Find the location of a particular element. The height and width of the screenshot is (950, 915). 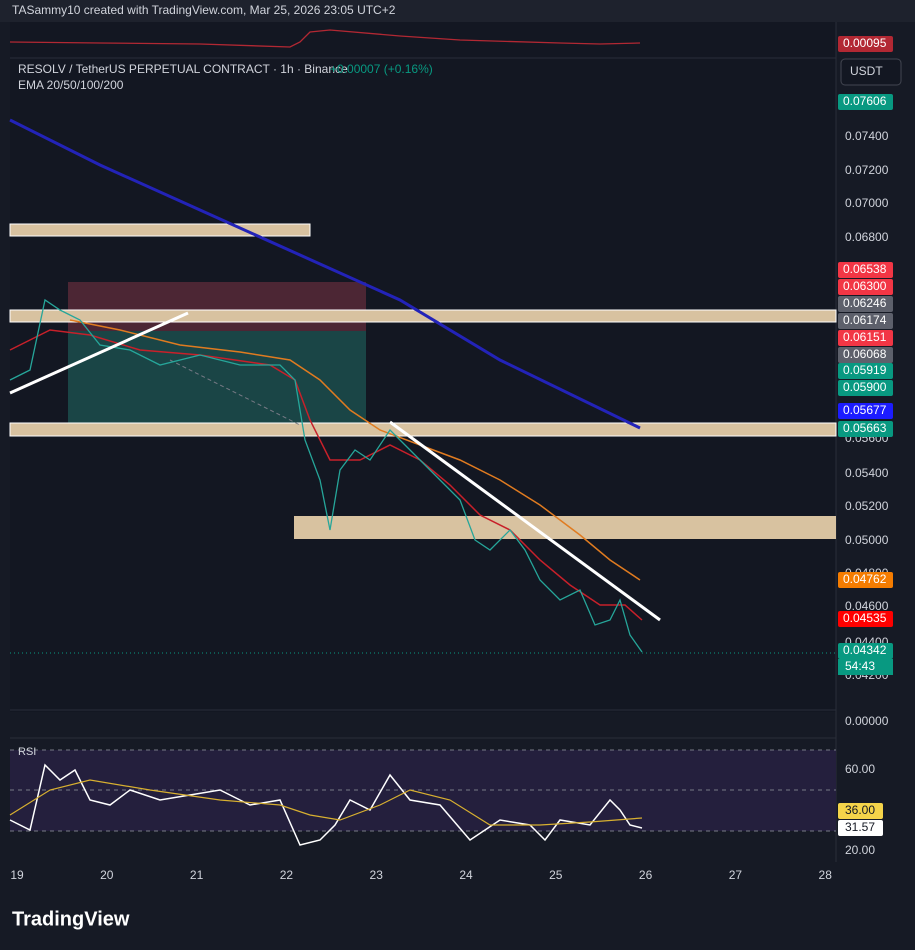

currency: USDT is located at coordinates (866, 71).